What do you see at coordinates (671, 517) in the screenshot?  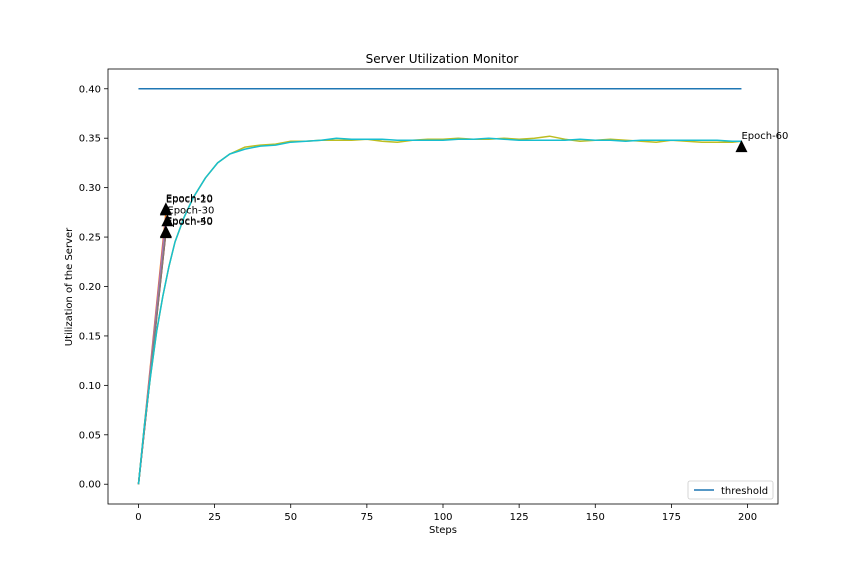 I see `x-tick-label: 175` at bounding box center [671, 517].